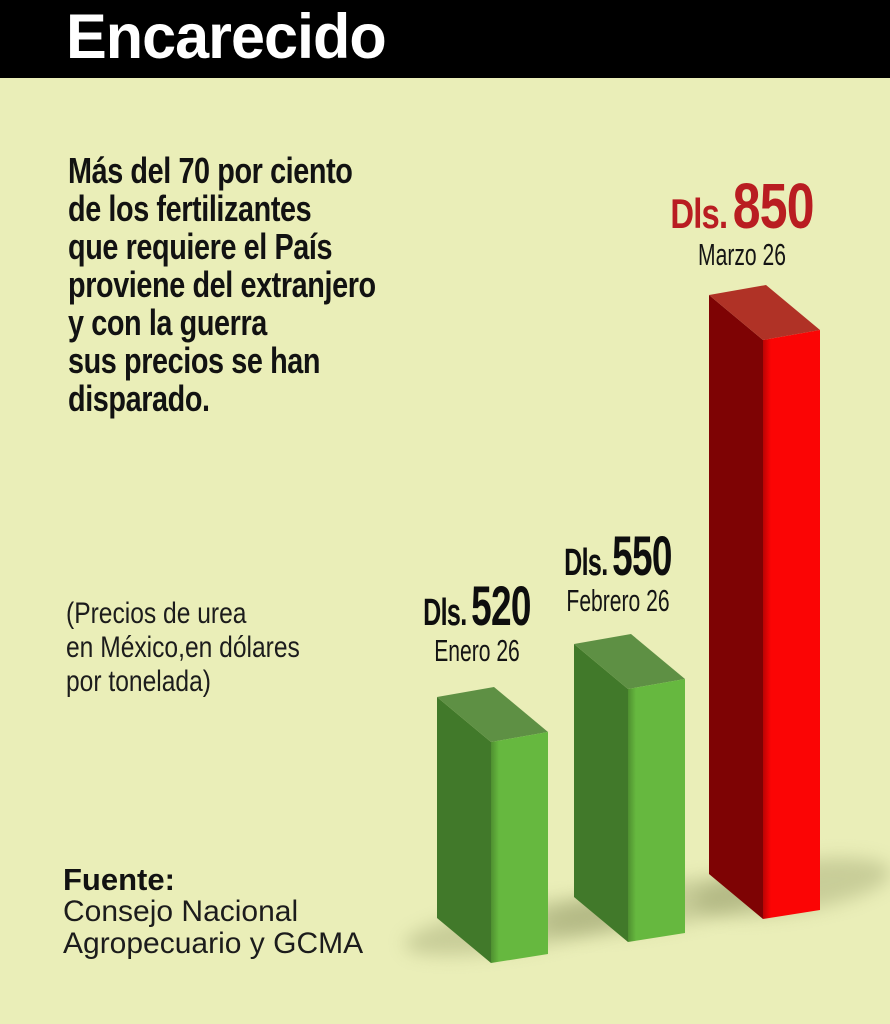 This screenshot has height=1024, width=890. What do you see at coordinates (477, 650) in the screenshot?
I see `bar-category: Enero 26` at bounding box center [477, 650].